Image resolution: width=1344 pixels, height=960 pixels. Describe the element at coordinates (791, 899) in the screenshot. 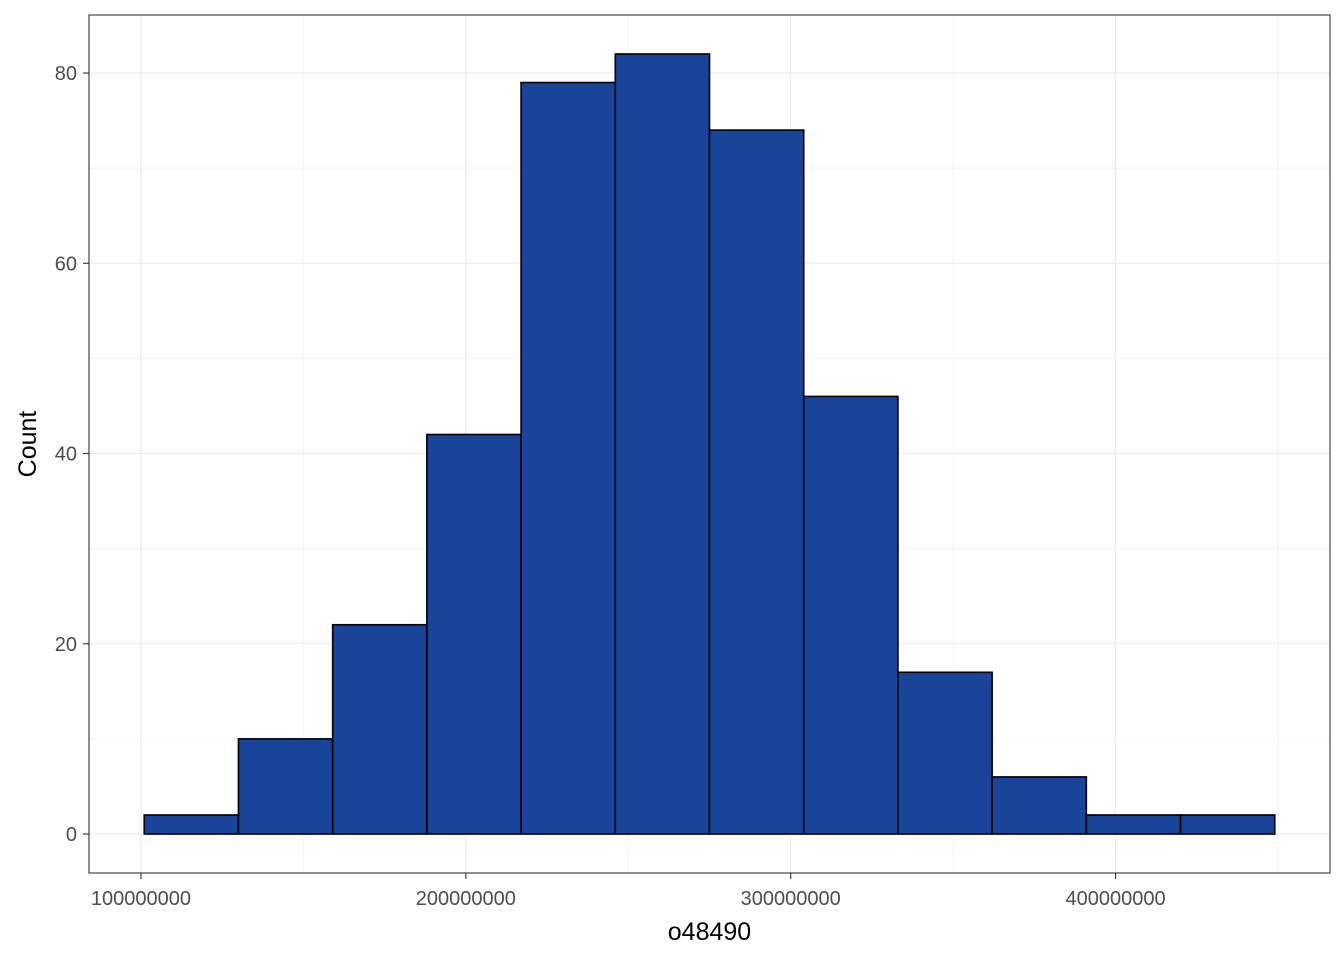

I see `x-tick-label: 300000000` at that location.